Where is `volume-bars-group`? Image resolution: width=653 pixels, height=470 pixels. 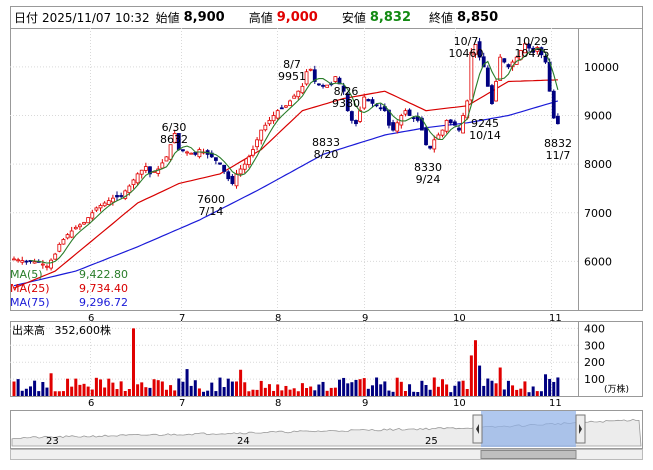 volume-bars-group is located at coordinates (286, 362).